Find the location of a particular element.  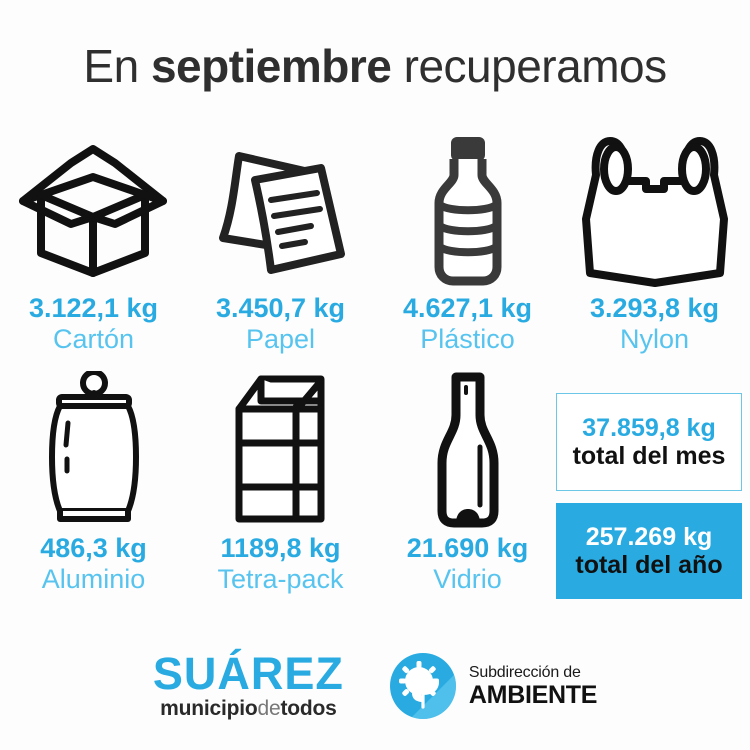

material-value: 21.690 kg is located at coordinates (467, 548).